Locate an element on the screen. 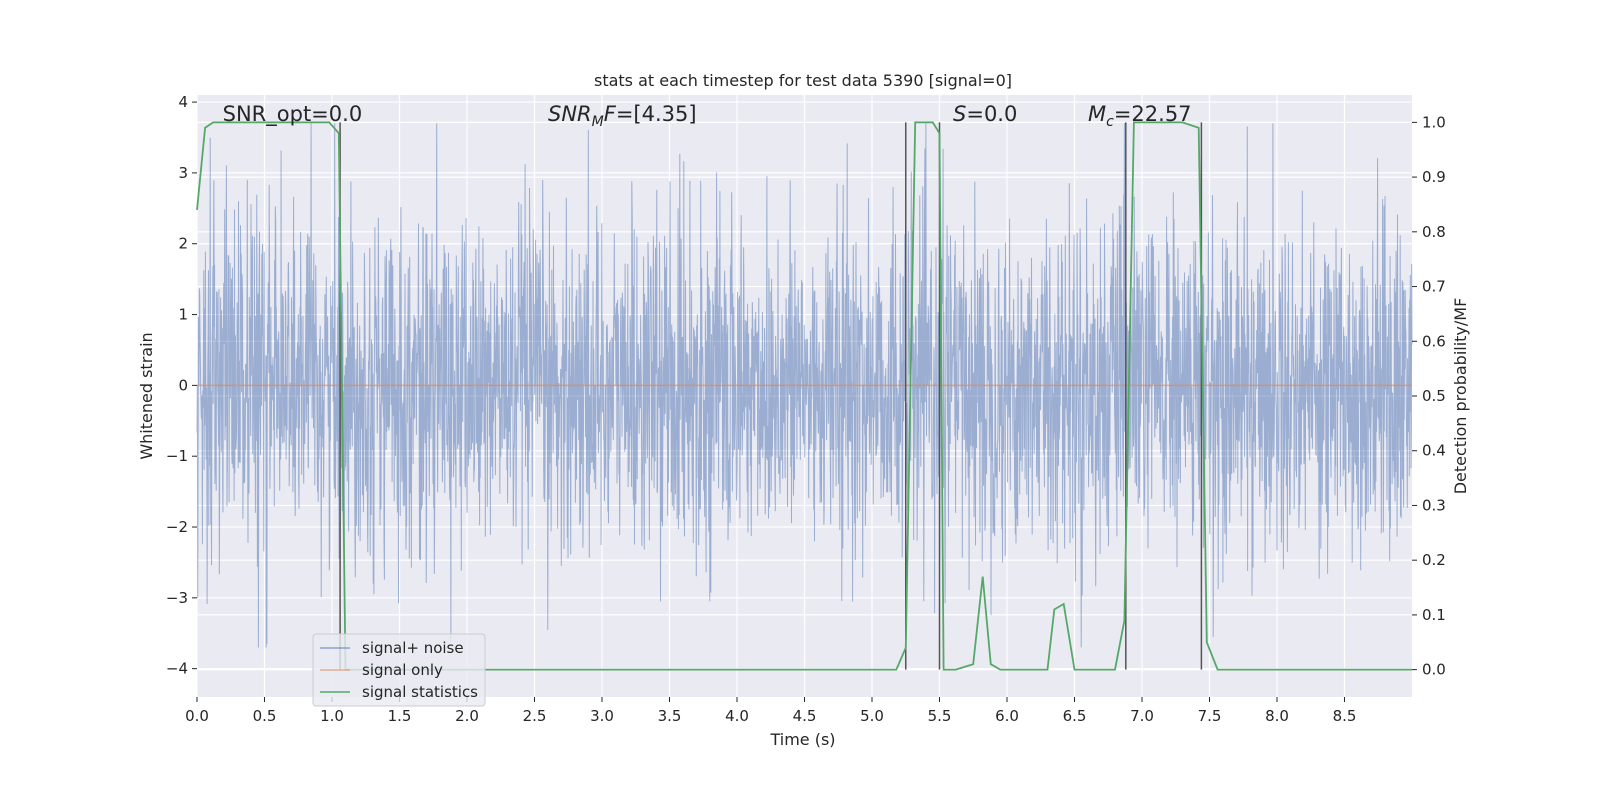 This screenshot has width=1600, height=800. y-tick-label: 0 is located at coordinates (183, 385).